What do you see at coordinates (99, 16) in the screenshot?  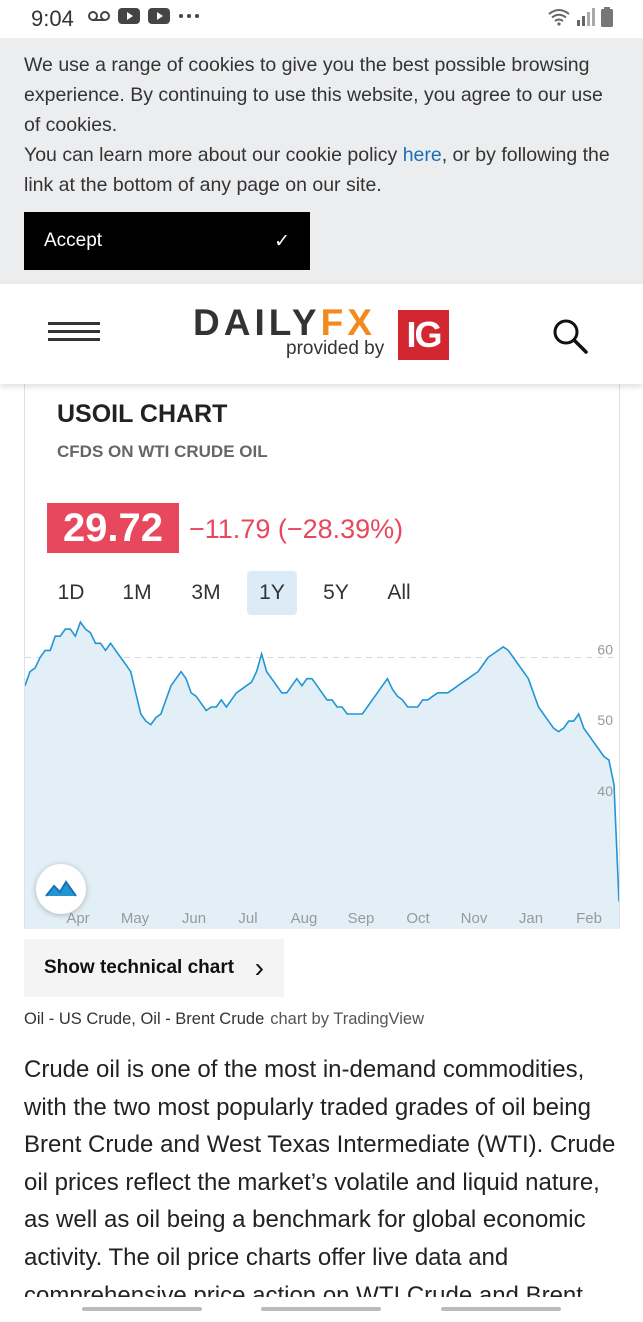 I see `voicemail-icon` at bounding box center [99, 16].